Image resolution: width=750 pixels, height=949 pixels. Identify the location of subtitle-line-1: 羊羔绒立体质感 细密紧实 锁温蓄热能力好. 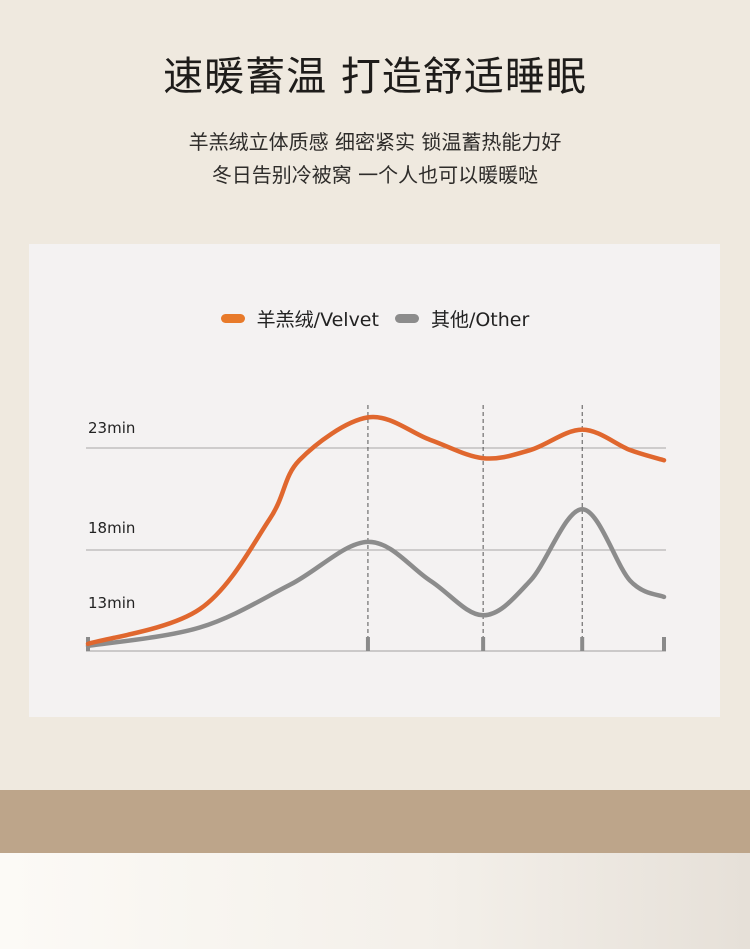
(375, 142).